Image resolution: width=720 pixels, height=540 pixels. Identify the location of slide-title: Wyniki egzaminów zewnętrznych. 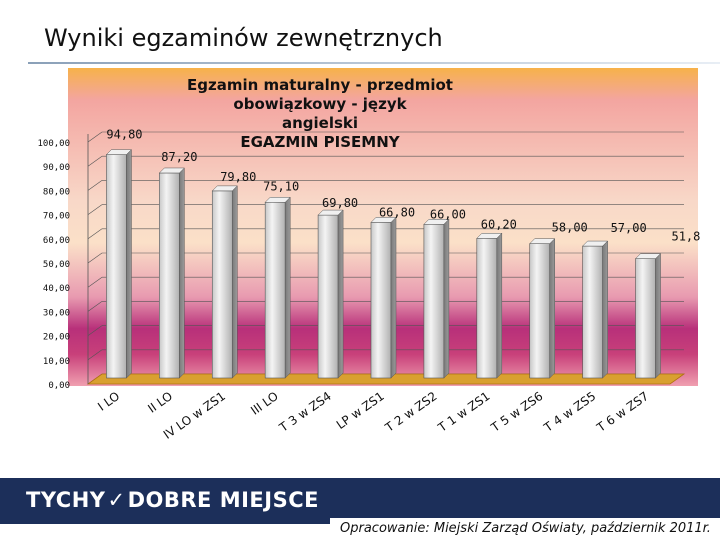
(243, 38).